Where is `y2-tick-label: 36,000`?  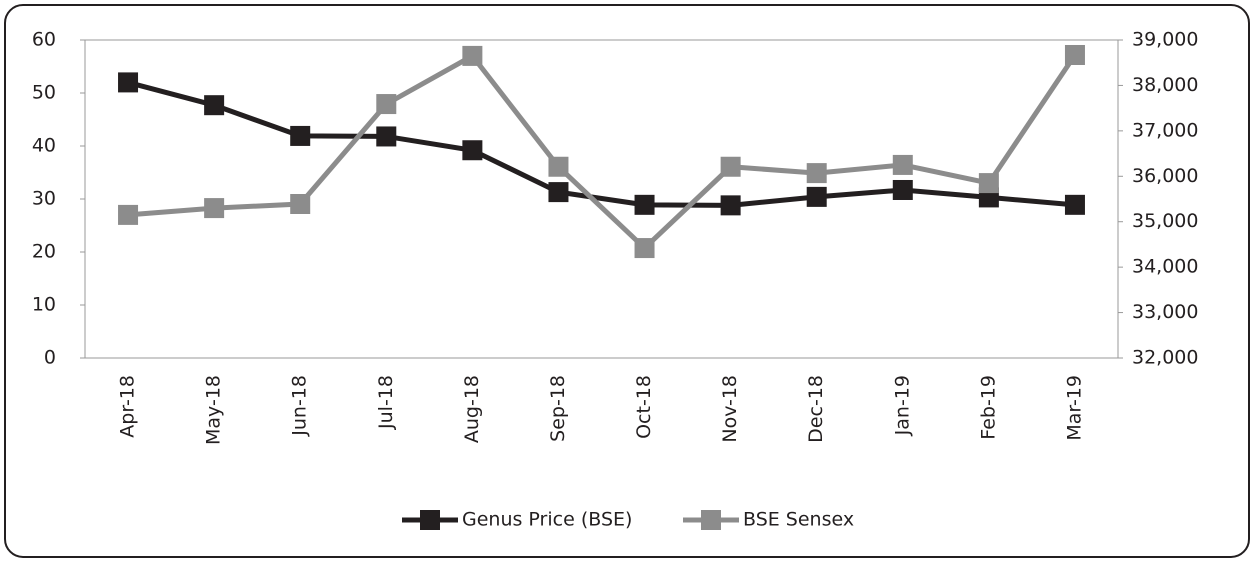 y2-tick-label: 36,000 is located at coordinates (1165, 176).